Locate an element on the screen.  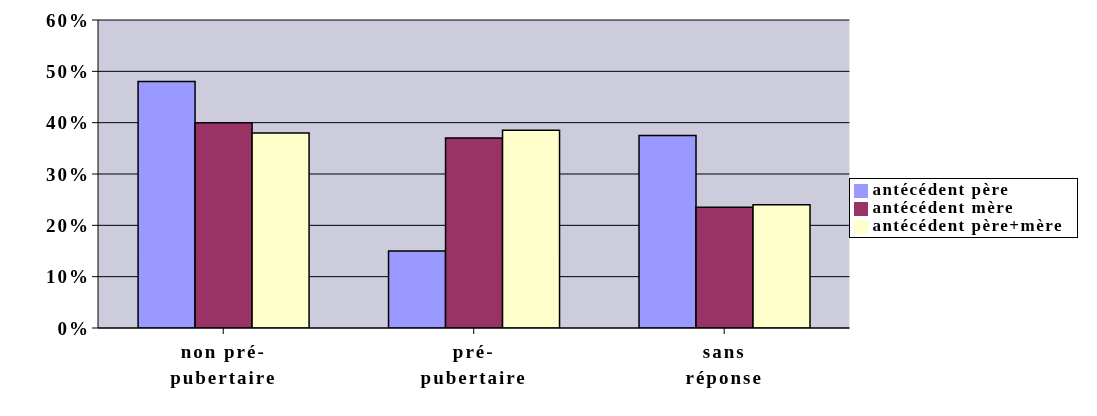
y-tick-label: 60% is located at coordinates (68, 20).